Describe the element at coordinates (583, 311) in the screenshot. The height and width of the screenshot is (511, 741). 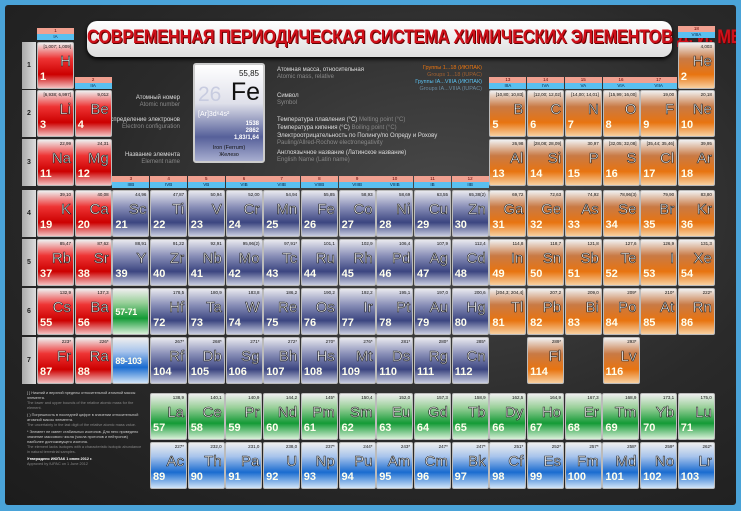
I see `element-cell: 209,0 Bi 83` at that location.